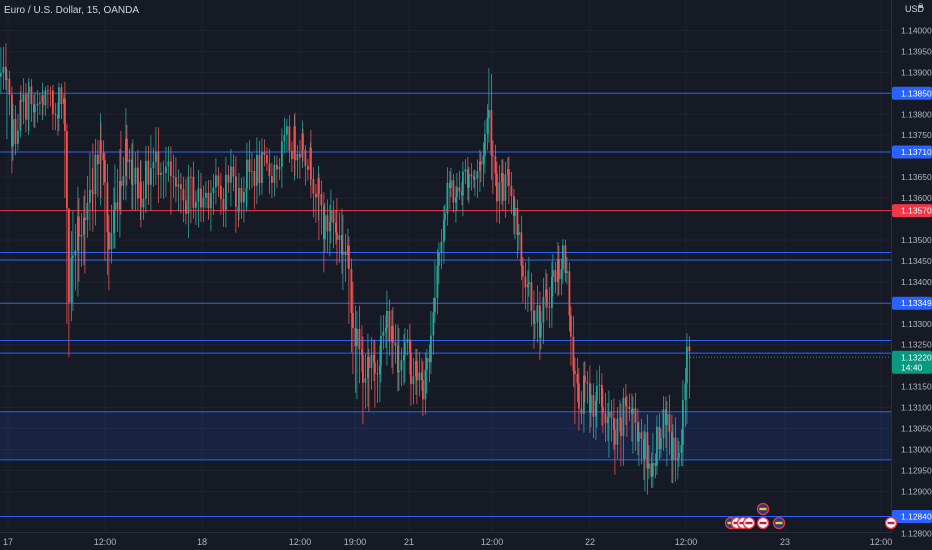  I want to click on current-price-box, so click(912, 362).